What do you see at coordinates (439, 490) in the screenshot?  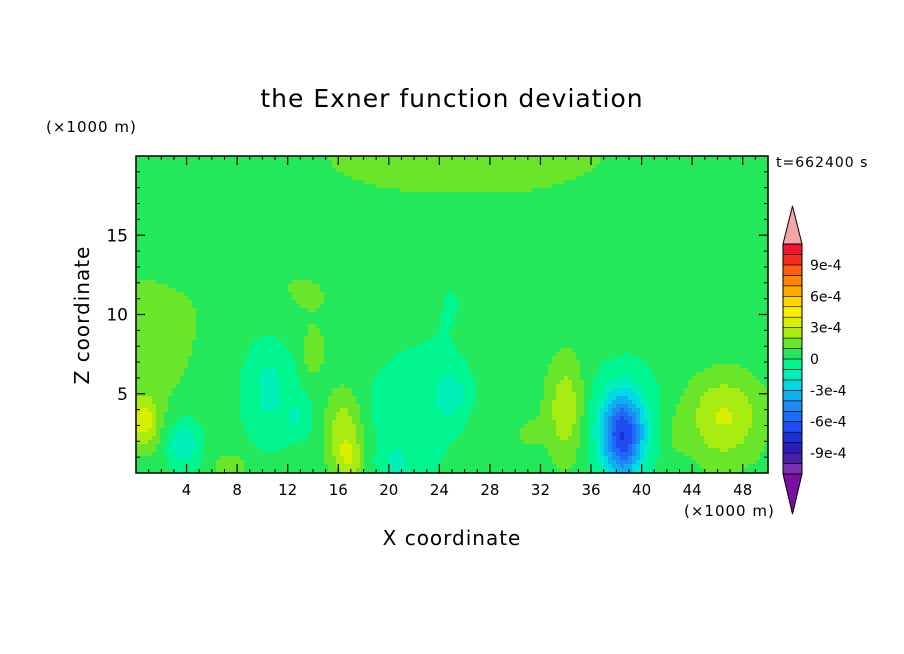 I see `x-tick-label: 24` at bounding box center [439, 490].